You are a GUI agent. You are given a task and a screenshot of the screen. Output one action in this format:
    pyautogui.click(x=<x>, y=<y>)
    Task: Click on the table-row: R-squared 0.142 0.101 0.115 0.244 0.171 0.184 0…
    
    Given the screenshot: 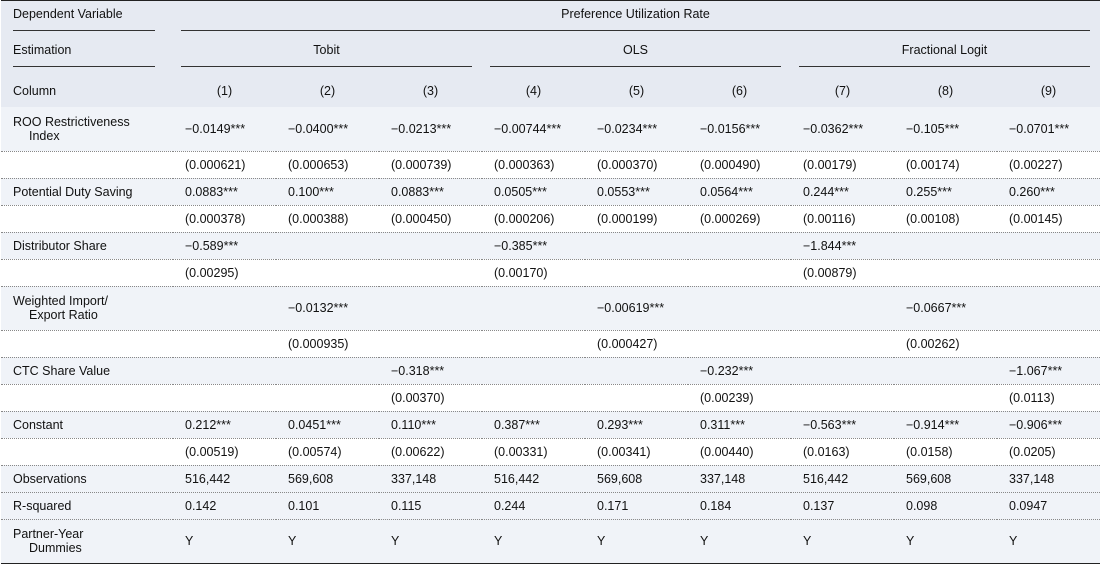 What is the action you would take?
    pyautogui.click(x=551, y=506)
    